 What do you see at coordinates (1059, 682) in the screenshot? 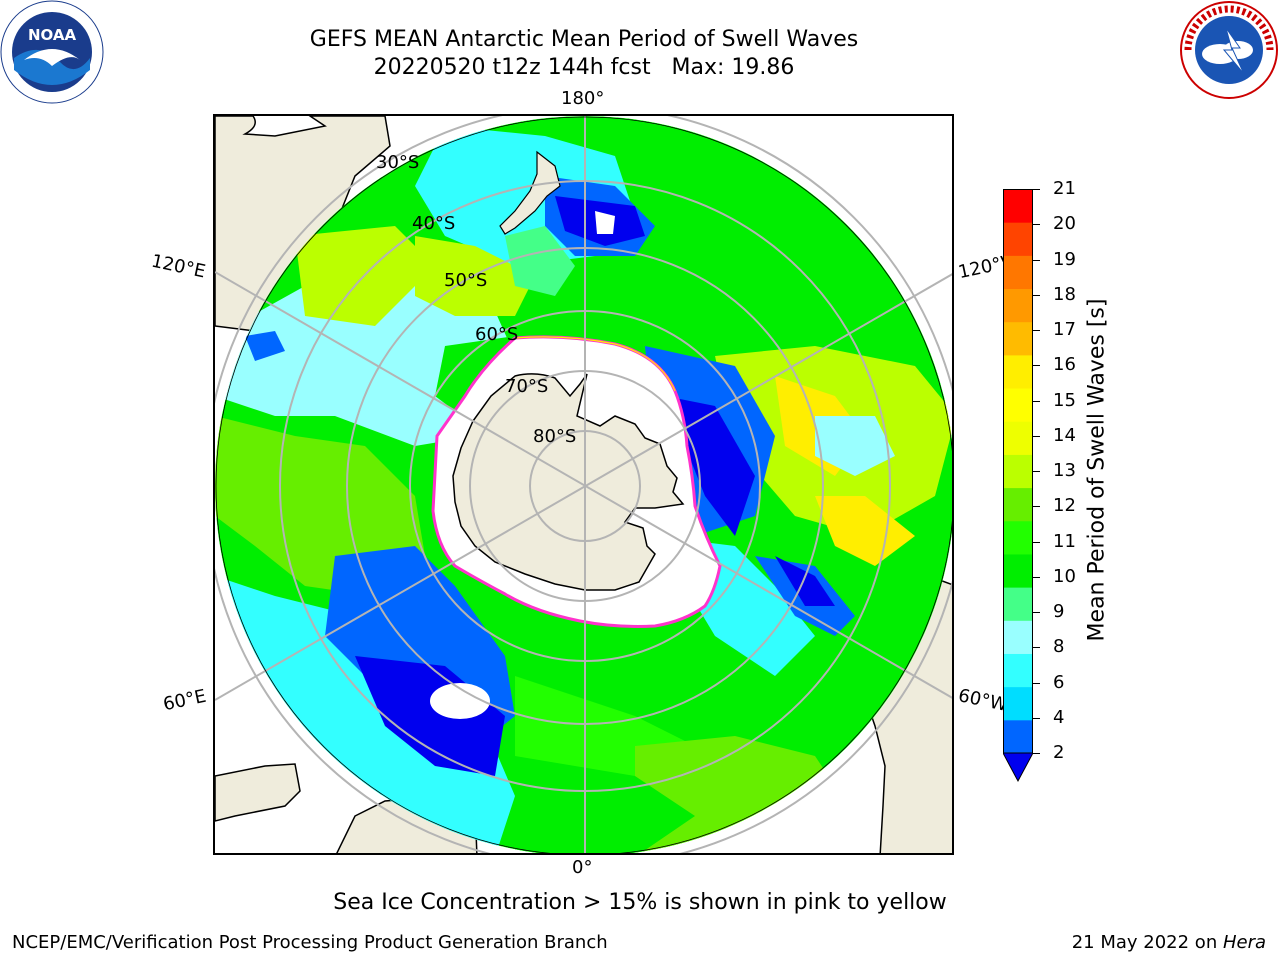
I see `colorbar-tick-label: 6` at bounding box center [1059, 682].